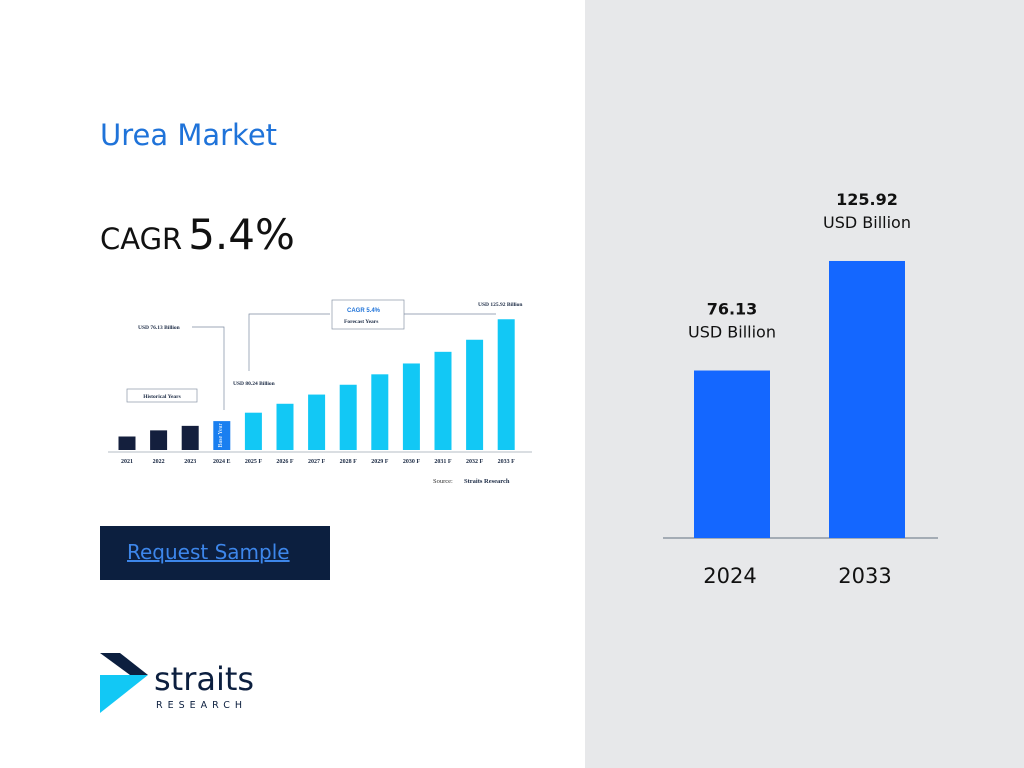 This screenshot has height=768, width=1024. Describe the element at coordinates (487, 481) in the screenshot. I see `source-name: Straits Research` at that location.